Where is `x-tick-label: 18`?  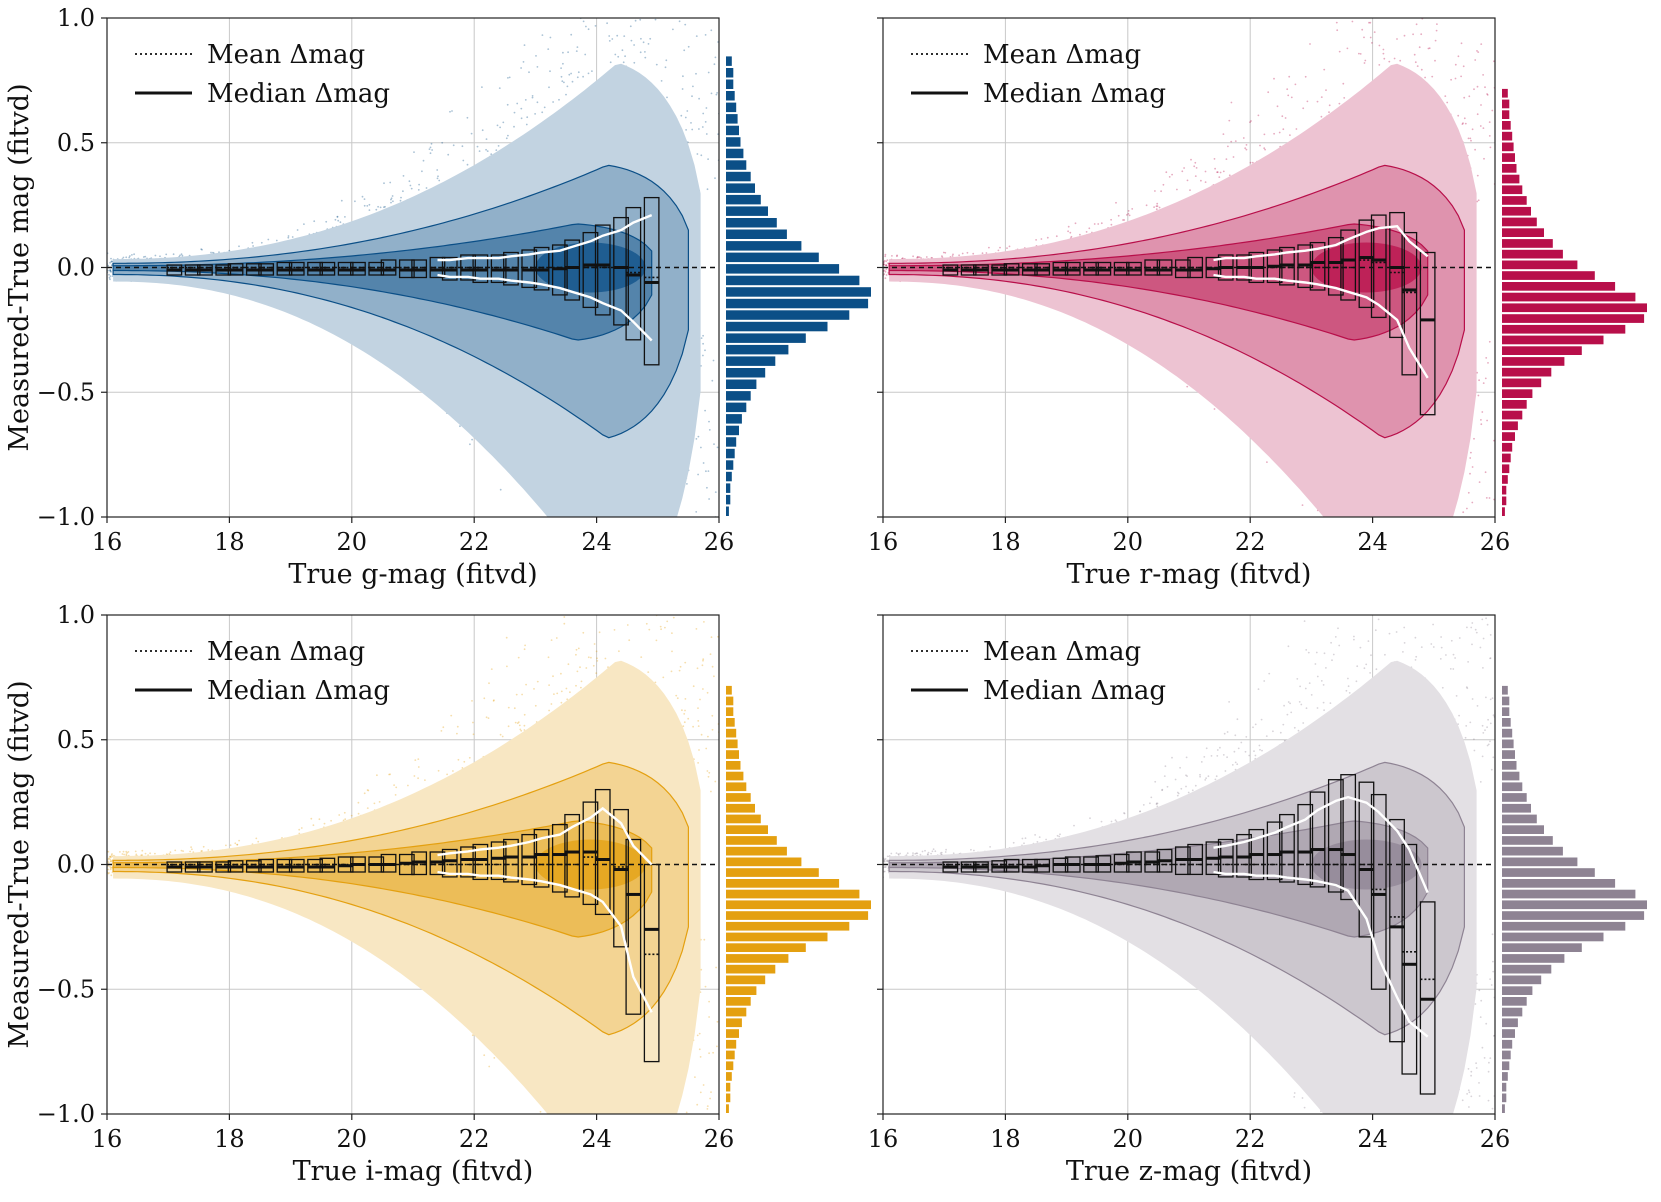 x-tick-label: 18 is located at coordinates (229, 542).